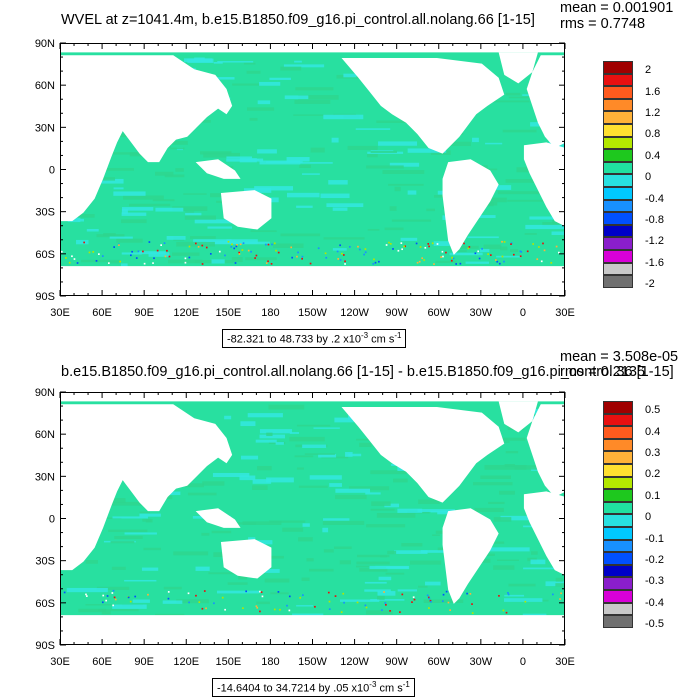  I want to click on colorbar-label: -0.5, so click(654, 624).